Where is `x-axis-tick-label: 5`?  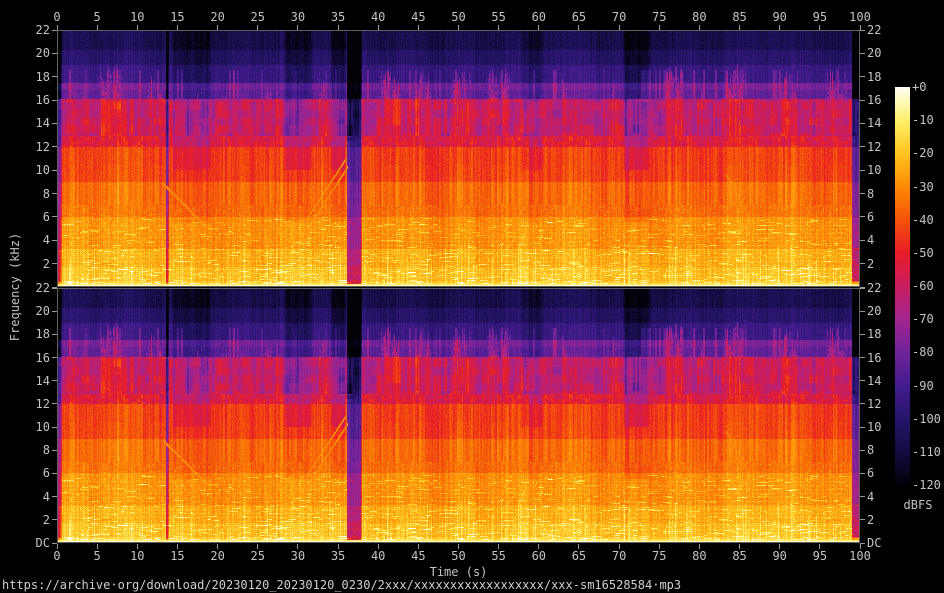 x-axis-tick-label: 5 is located at coordinates (97, 17).